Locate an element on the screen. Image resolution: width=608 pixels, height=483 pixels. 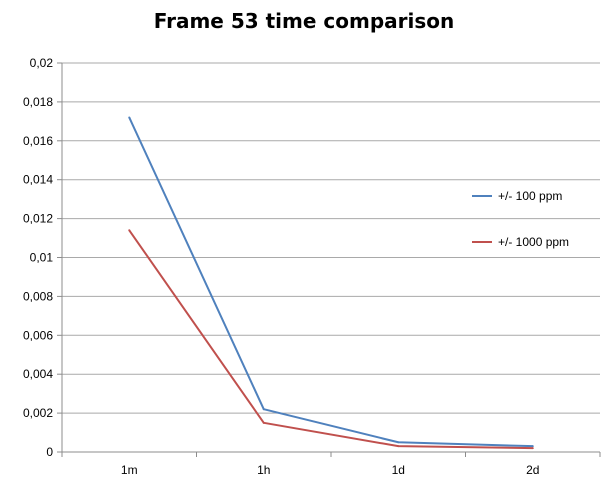
x-tick-label: 1h is located at coordinates (263, 470).